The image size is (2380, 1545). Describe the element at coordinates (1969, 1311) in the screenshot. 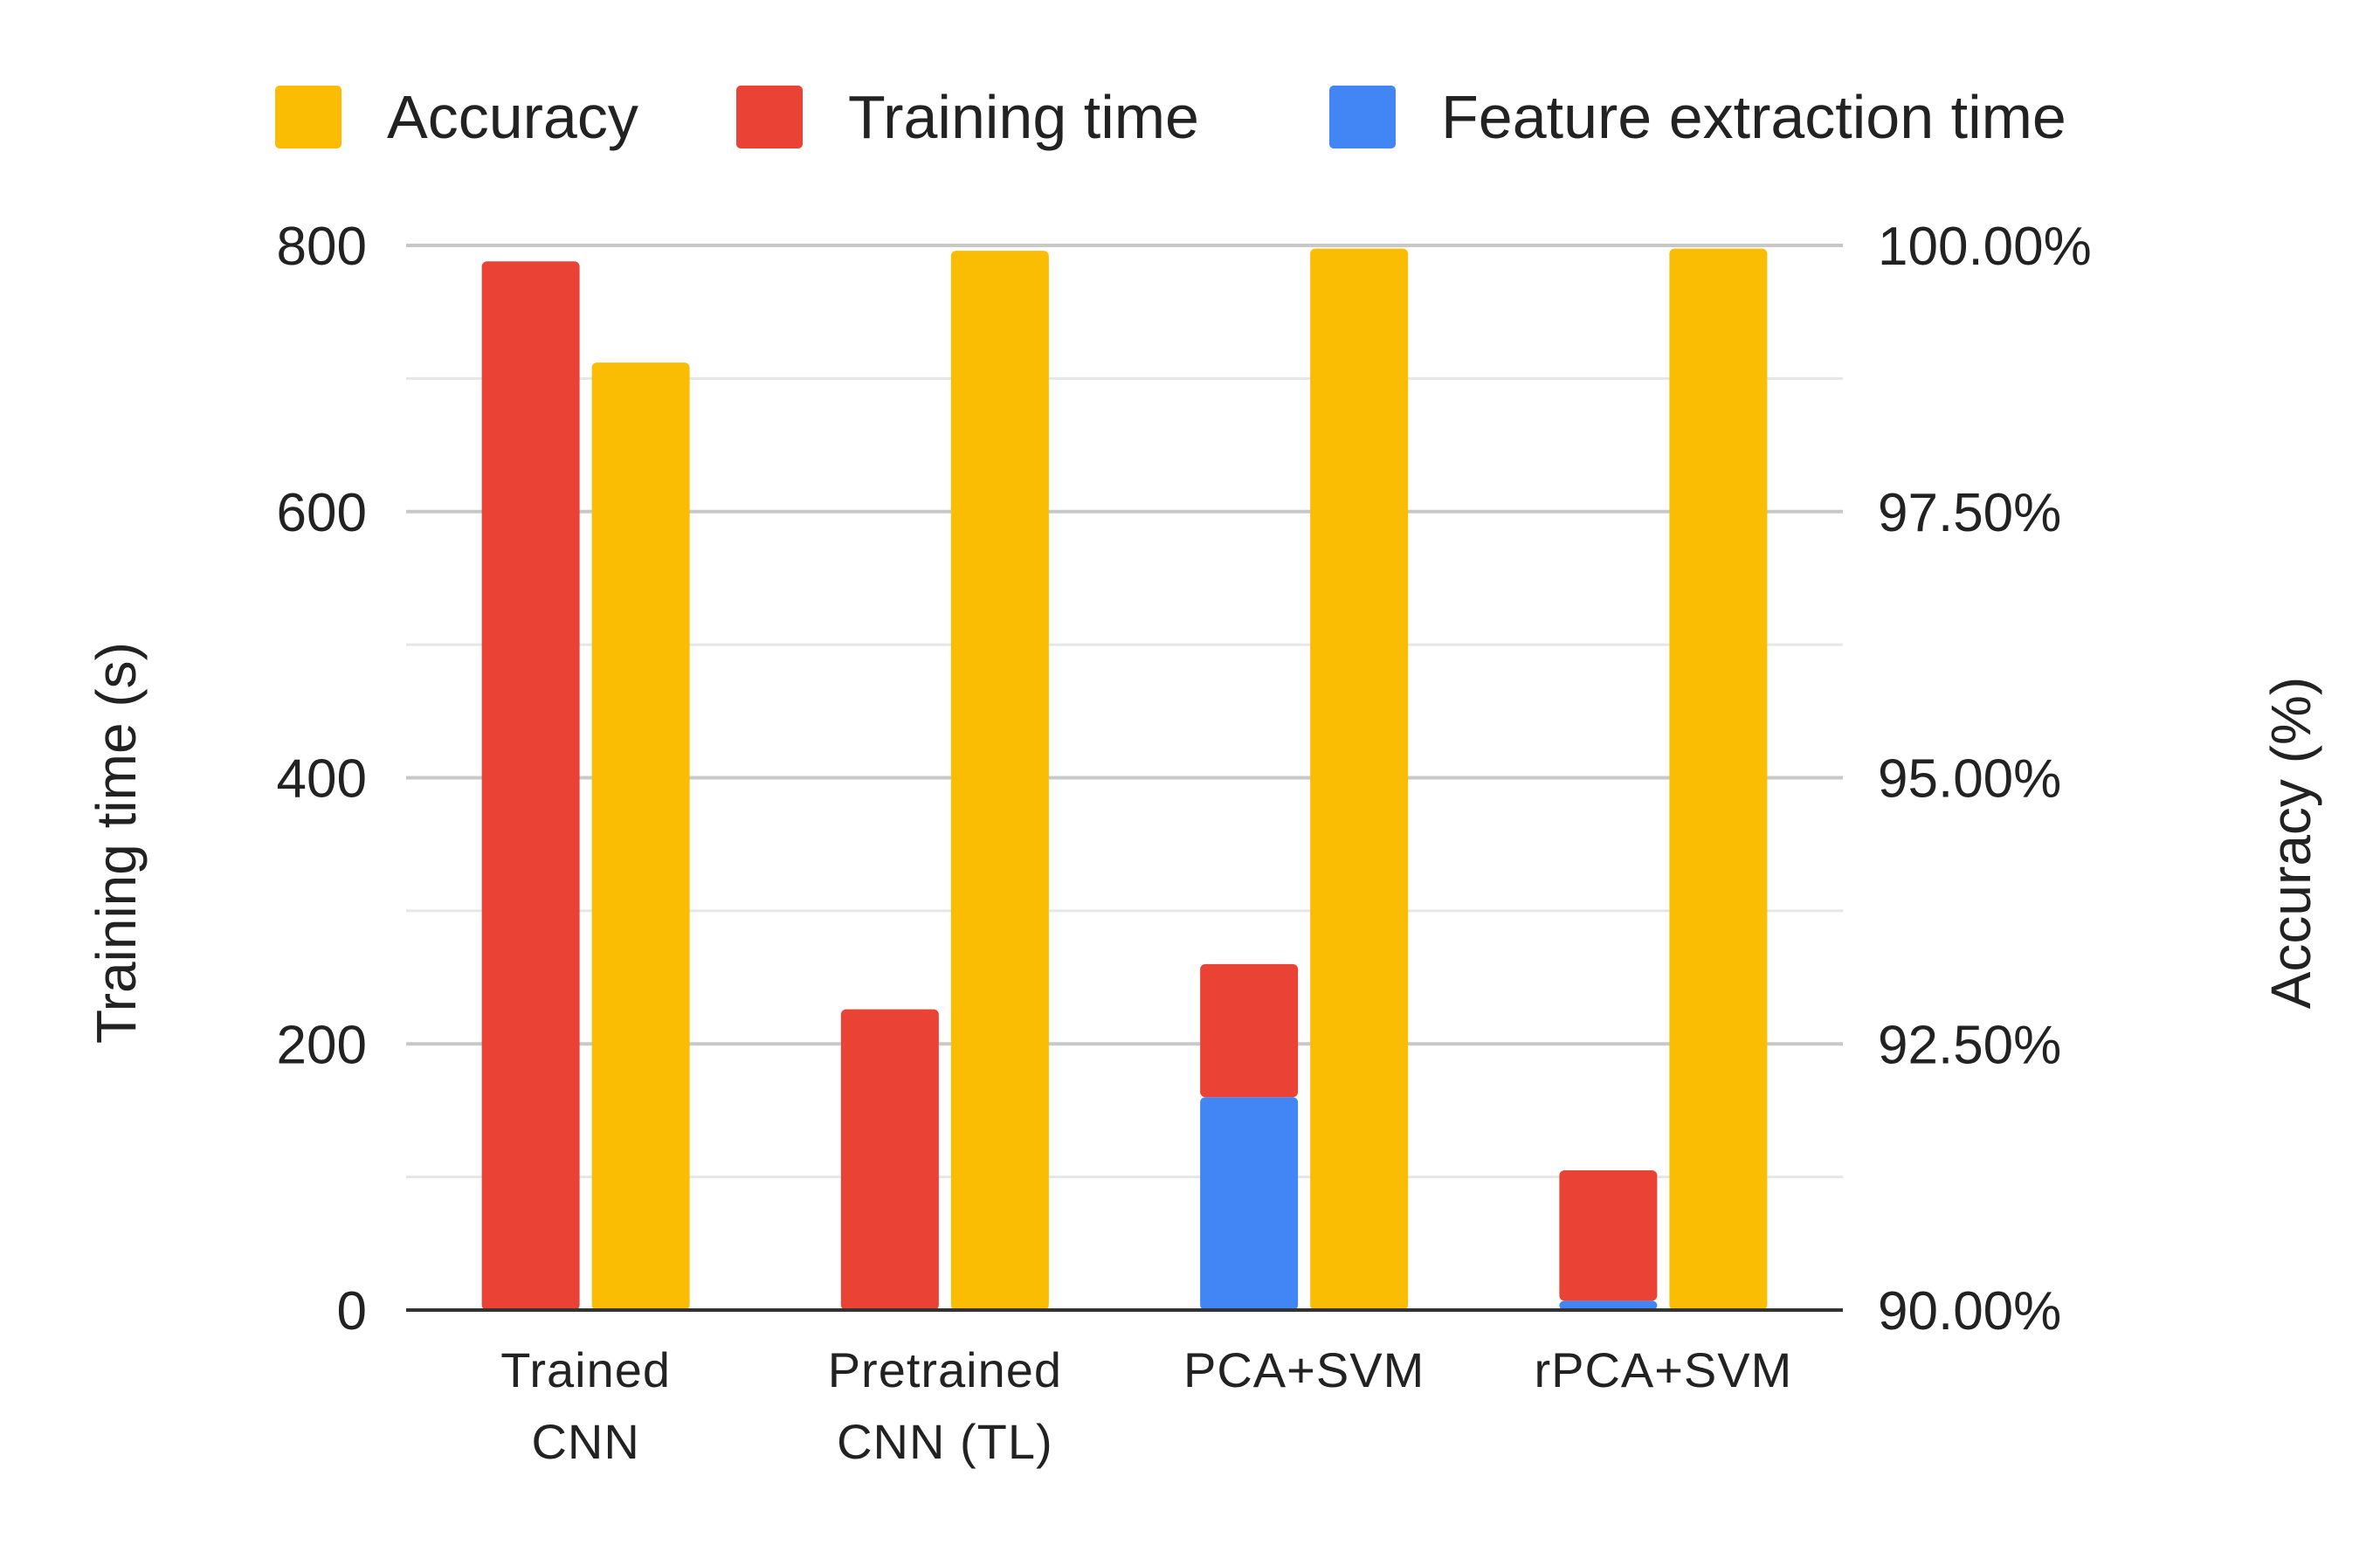

I see `right-tick-label: 90.00%` at that location.